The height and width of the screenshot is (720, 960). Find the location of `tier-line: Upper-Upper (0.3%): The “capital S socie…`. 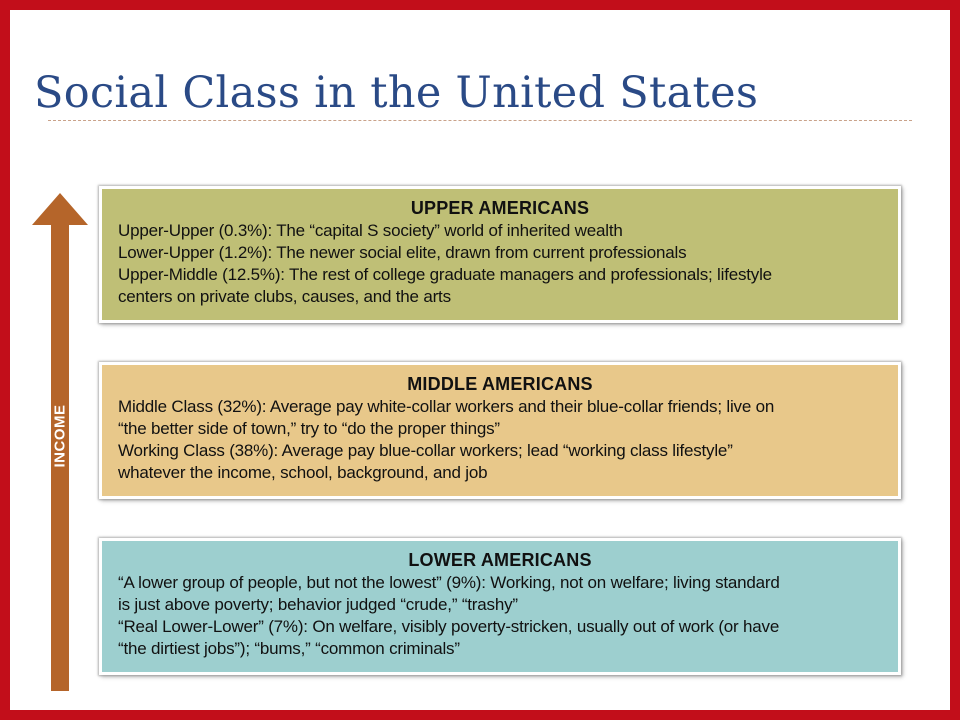

tier-line: Upper-Upper (0.3%): The “capital S socie… is located at coordinates (370, 230).